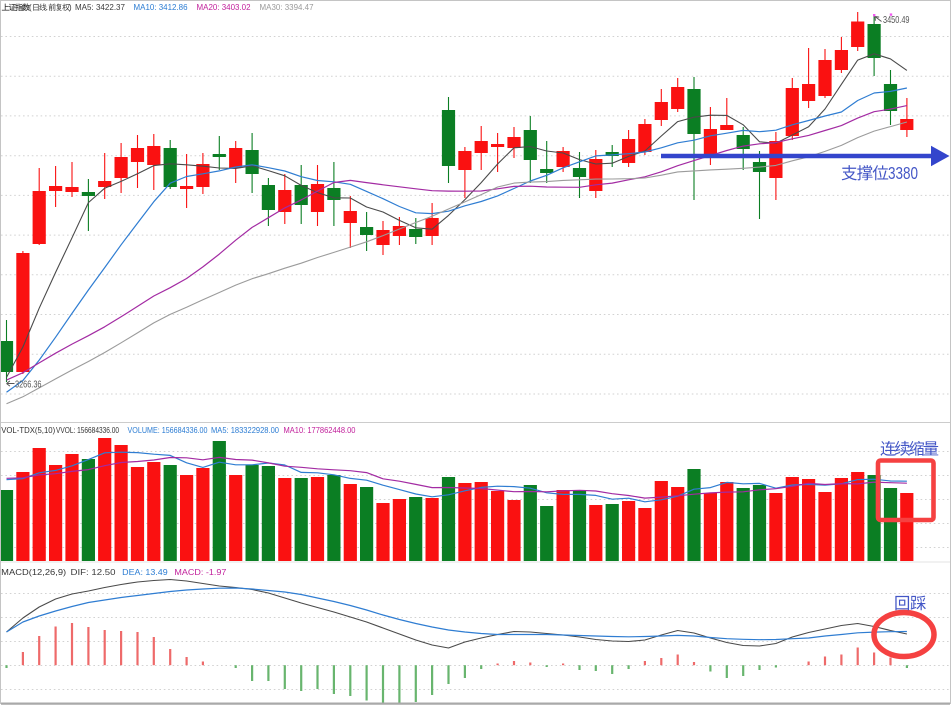  I want to click on svg-text: MA5: 3422.37, so click(100, 7).